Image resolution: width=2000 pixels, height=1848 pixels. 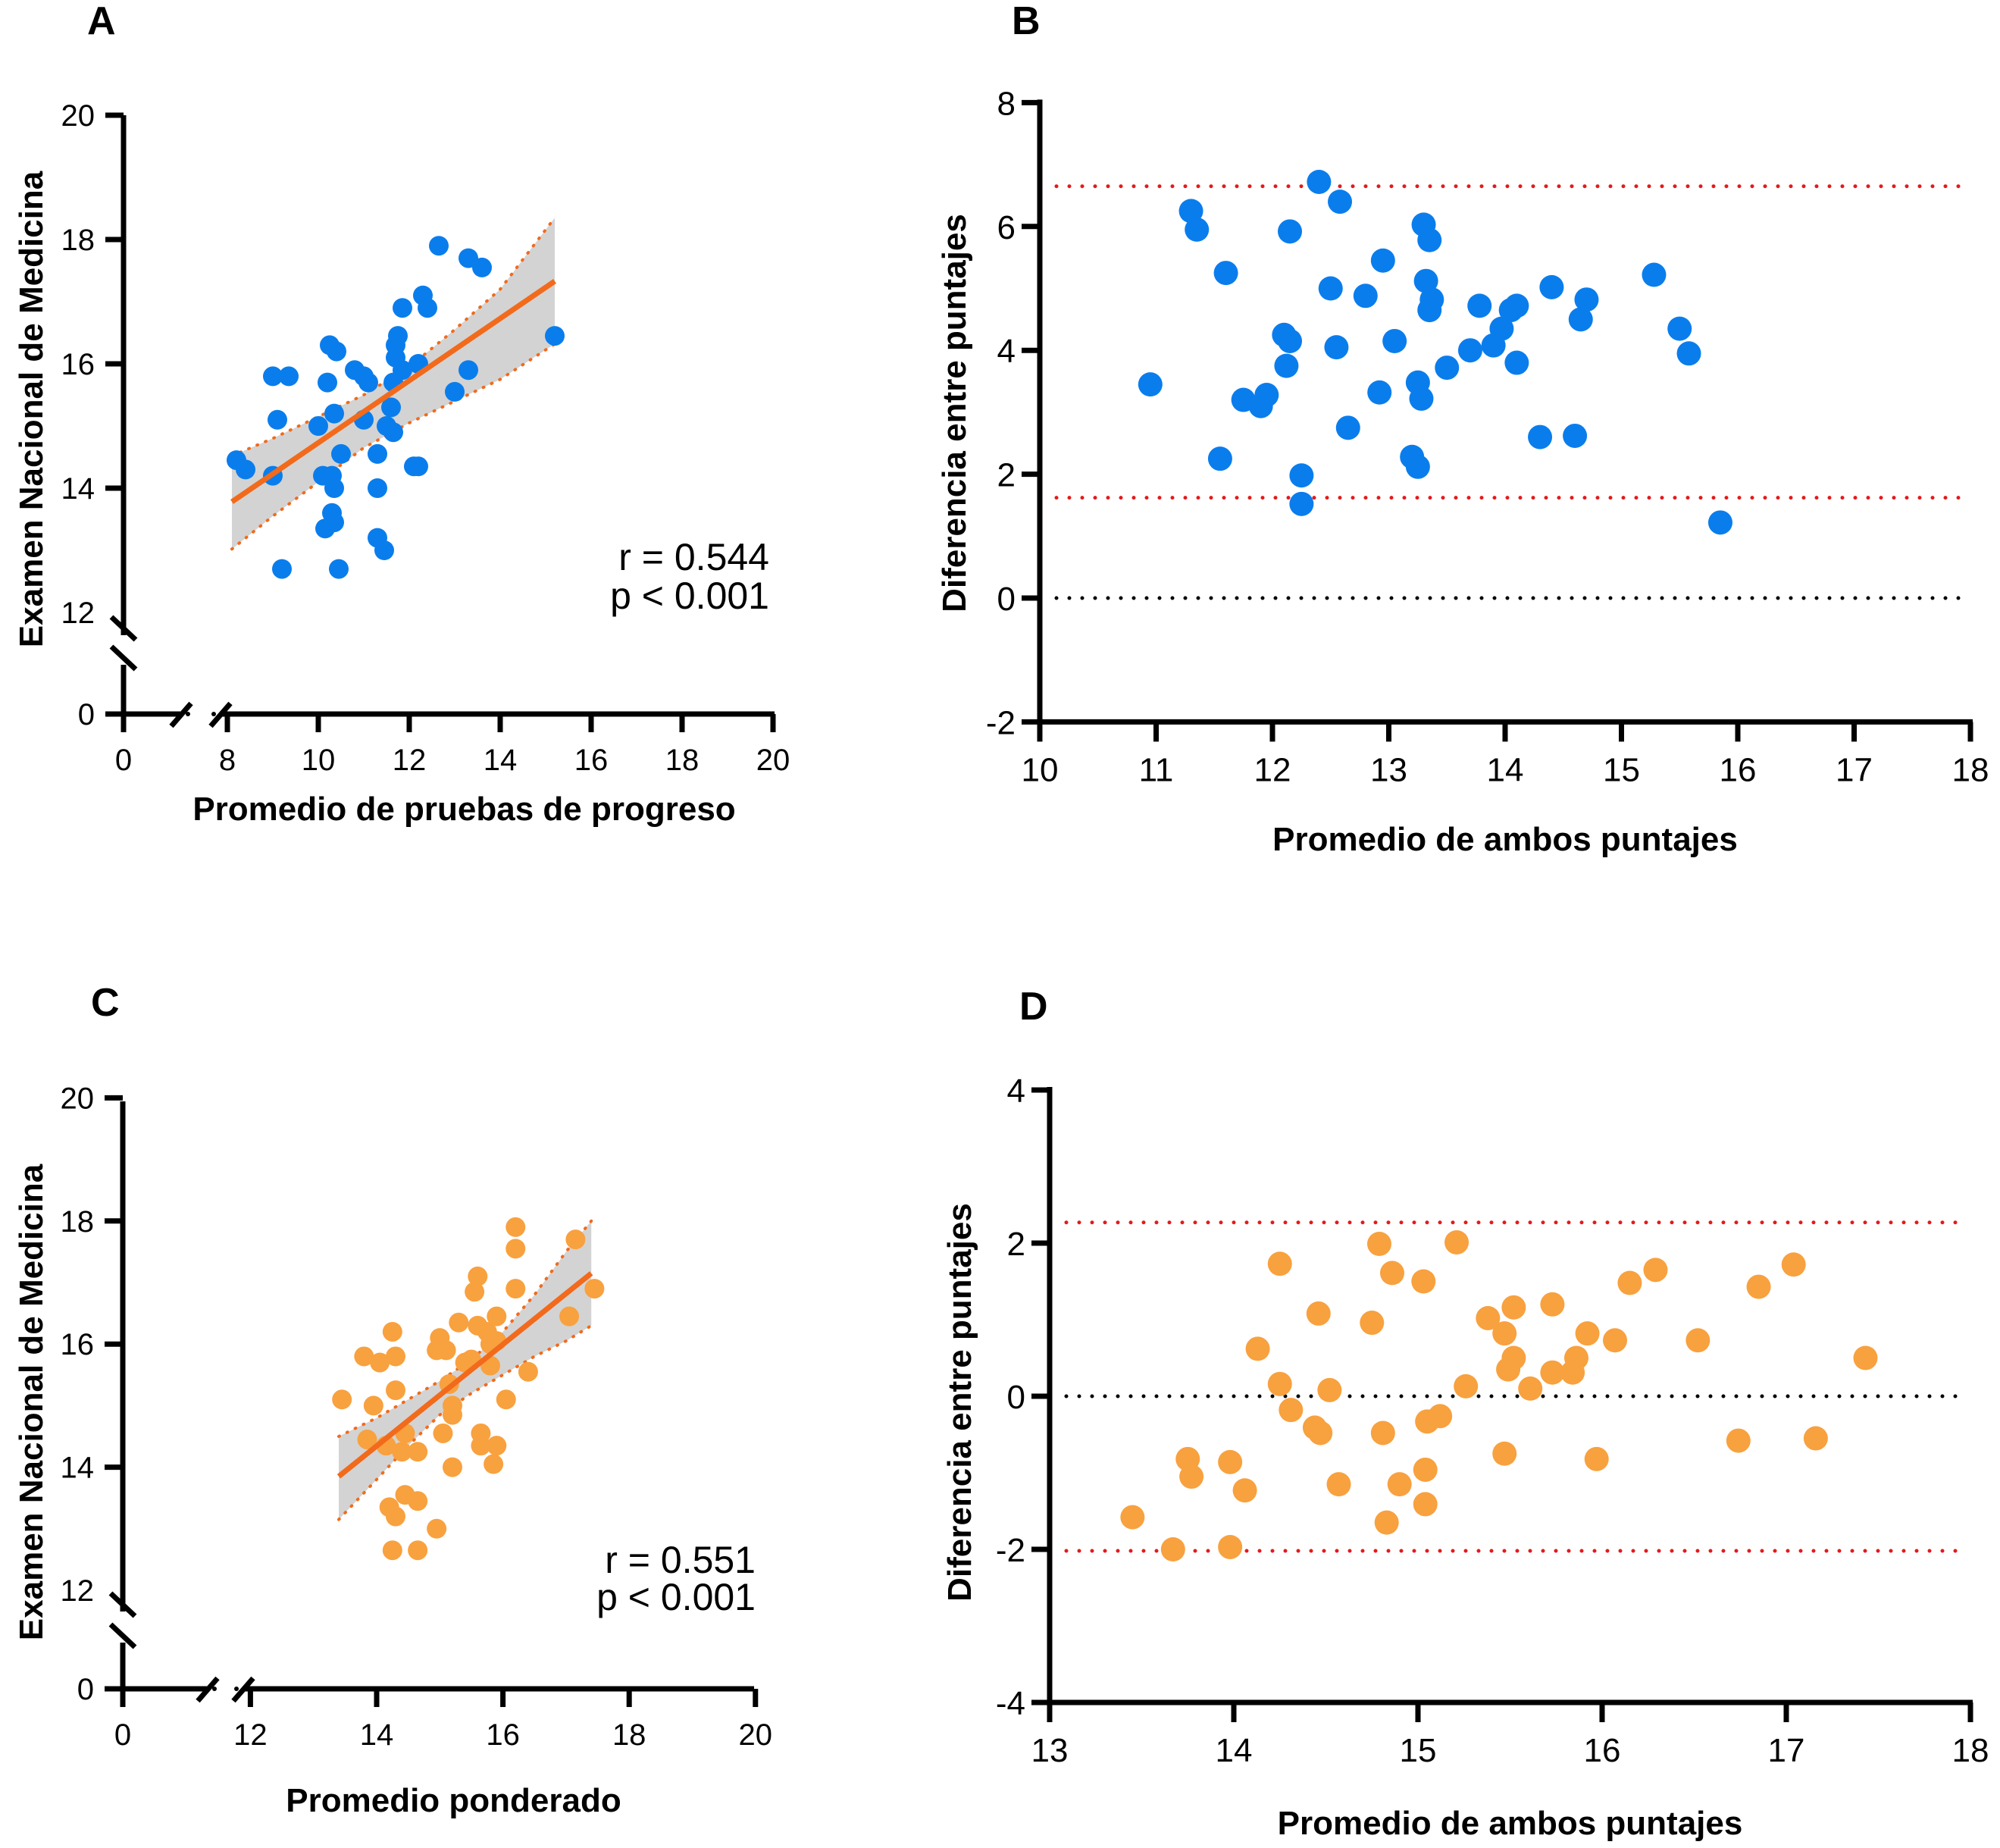 I want to click on y-tick-label: 8, so click(x=1006, y=104).